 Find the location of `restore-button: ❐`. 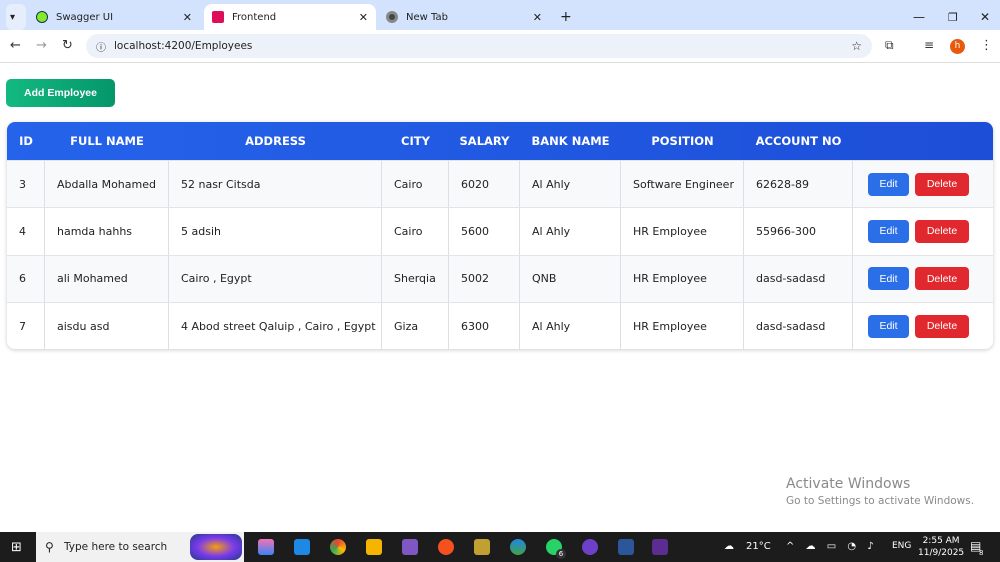

restore-button: ❐ is located at coordinates (953, 17).